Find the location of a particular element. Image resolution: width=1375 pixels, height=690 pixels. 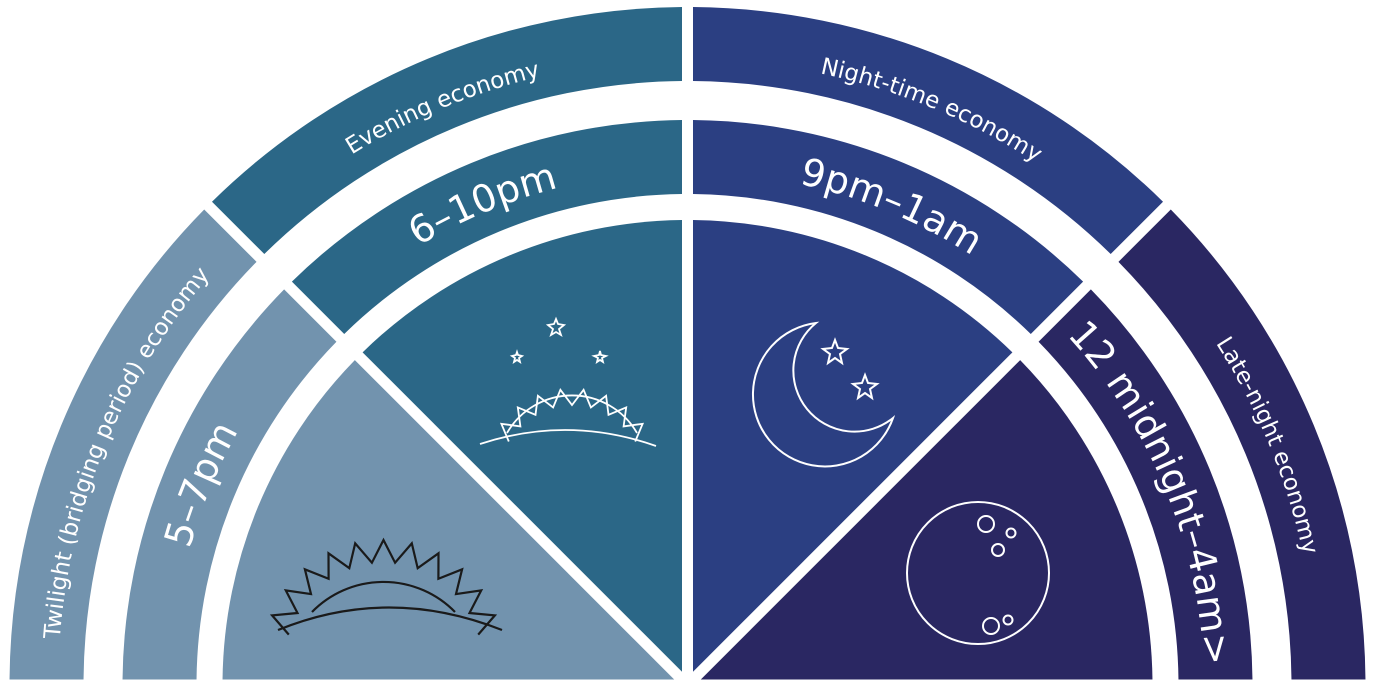

sunset-icon is located at coordinates (386, 586).